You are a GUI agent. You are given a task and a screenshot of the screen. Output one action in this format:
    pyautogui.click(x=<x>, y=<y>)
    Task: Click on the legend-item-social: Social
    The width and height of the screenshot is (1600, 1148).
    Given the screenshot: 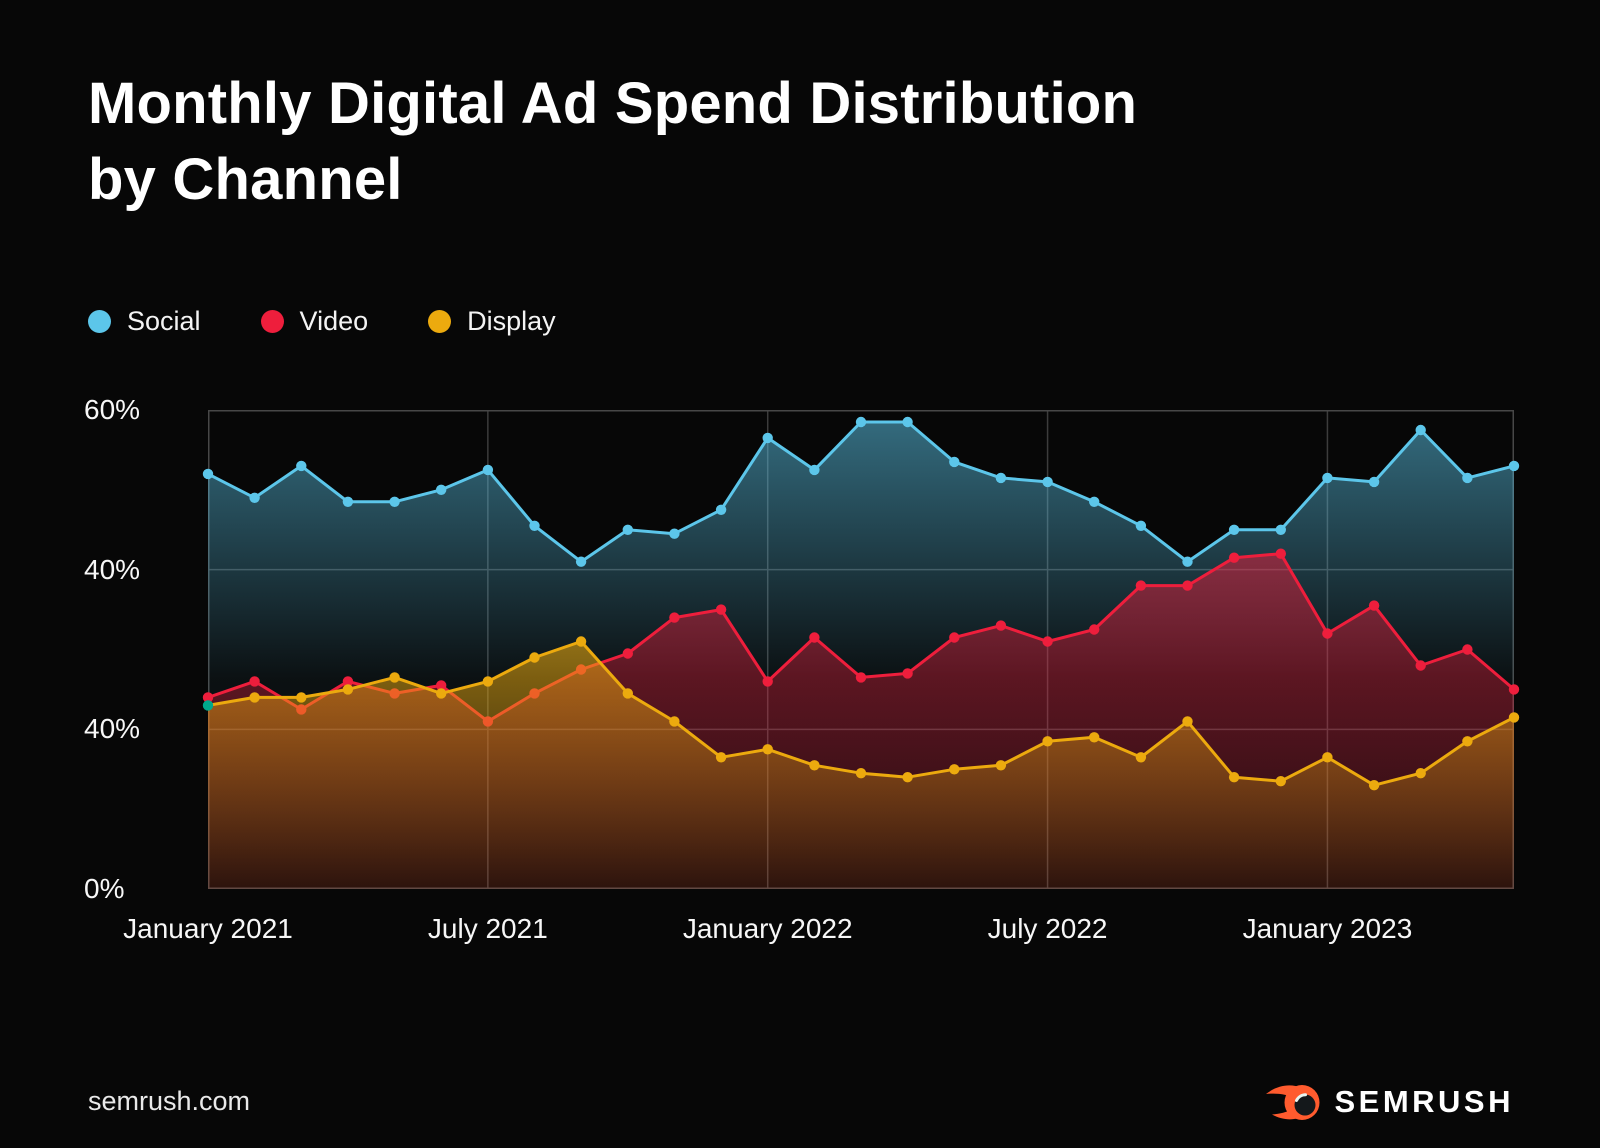 What is the action you would take?
    pyautogui.click(x=144, y=321)
    